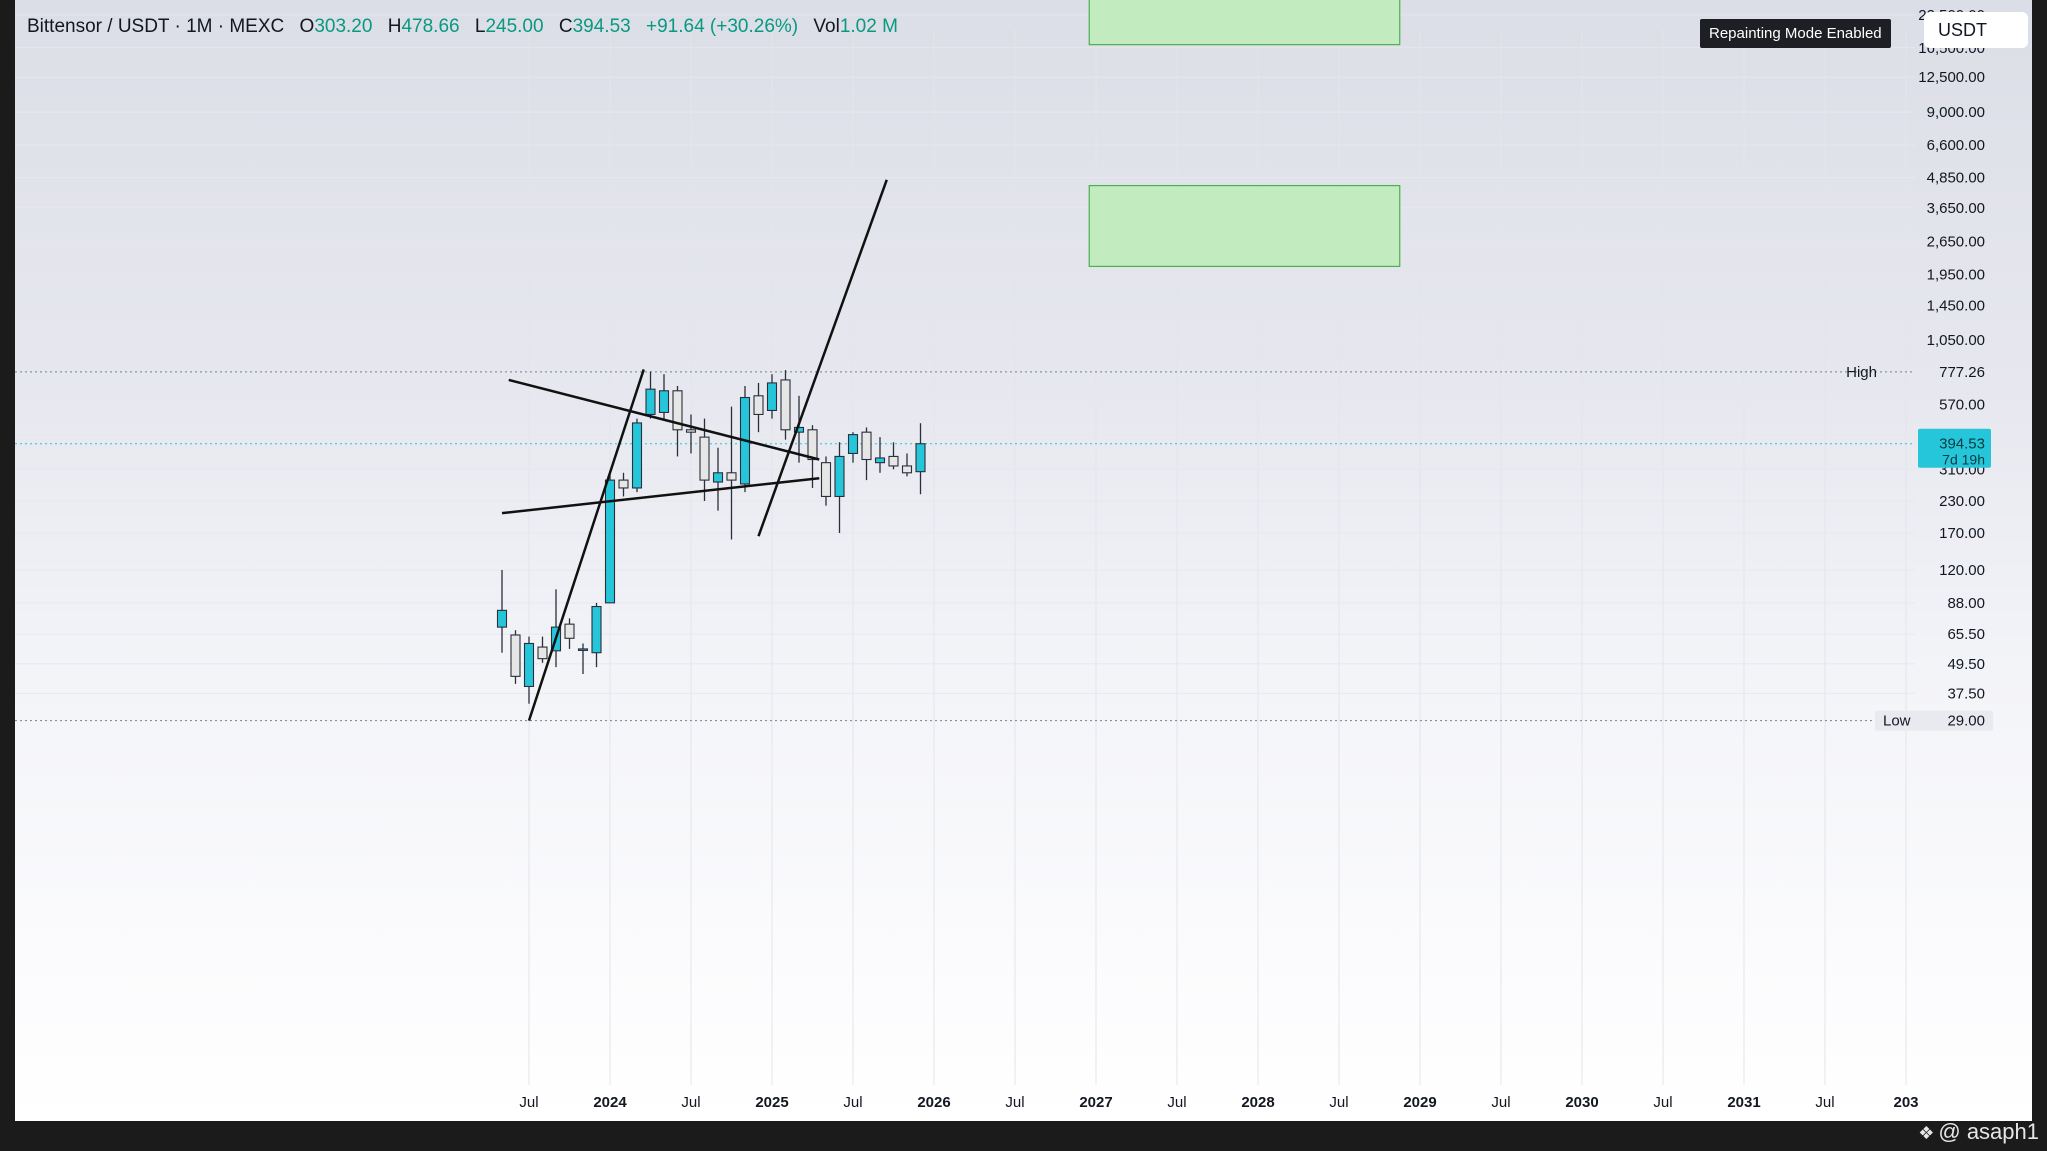  Describe the element at coordinates (307, 26) in the screenshot. I see `open-label: O` at that location.